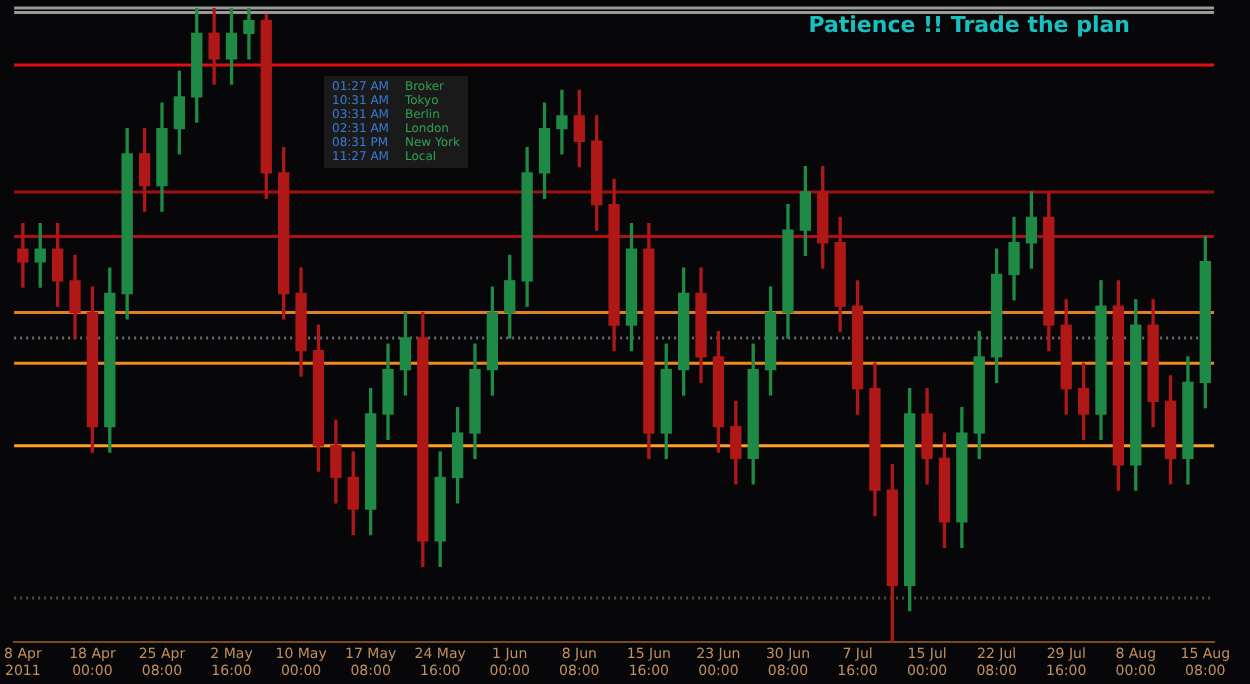 This screenshot has height=684, width=1250. What do you see at coordinates (562, 122) in the screenshot?
I see `candlestick` at bounding box center [562, 122].